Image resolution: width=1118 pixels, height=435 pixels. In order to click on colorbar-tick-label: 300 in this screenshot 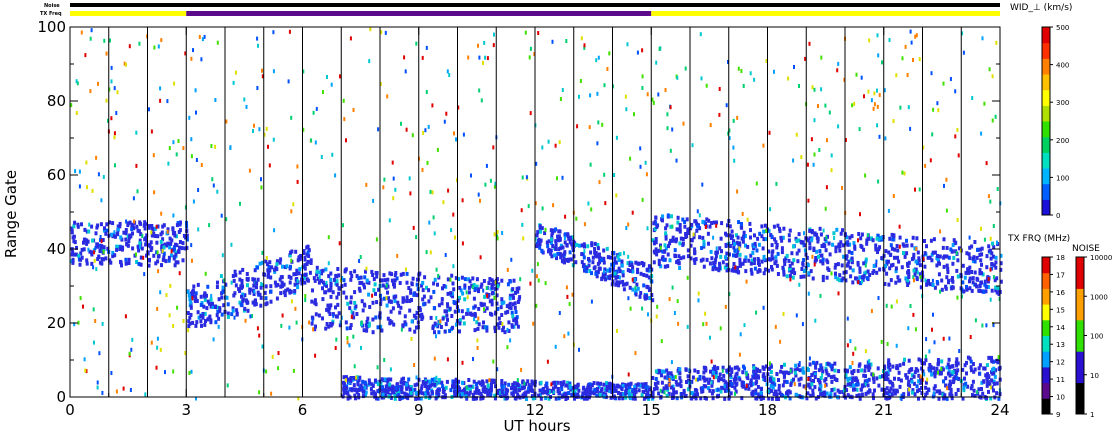, I will do `click(1062, 103)`.